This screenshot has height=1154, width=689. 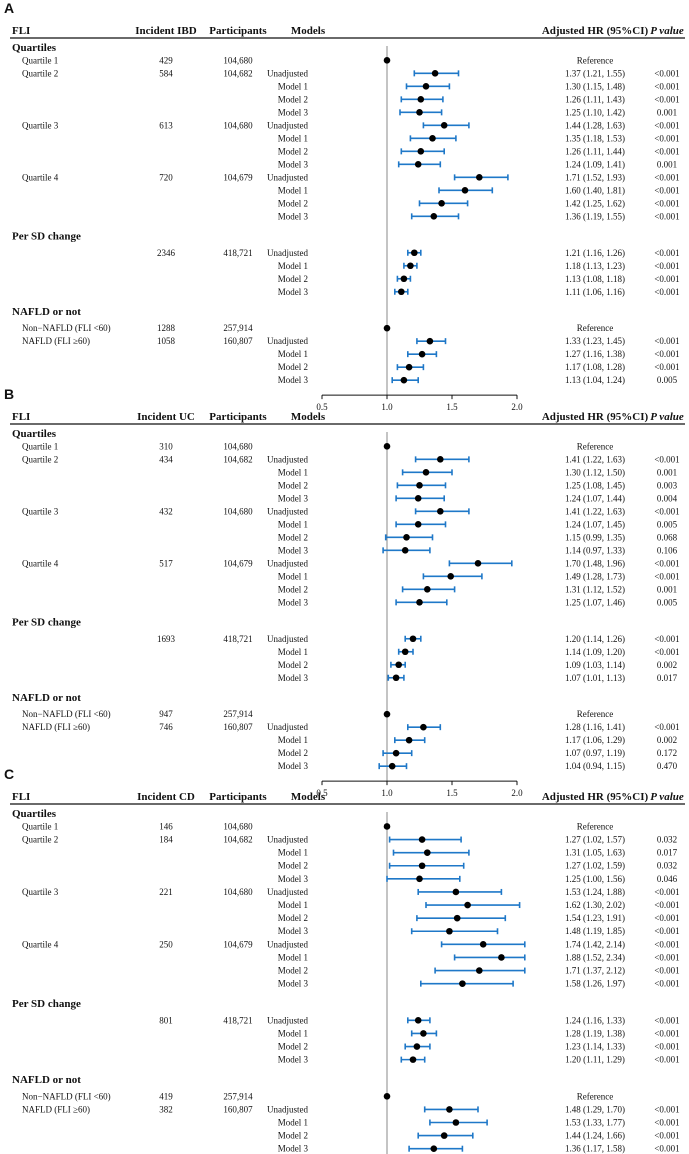 I want to click on row-hr-text: 1.49 (1.28, 1.73), so click(x=595, y=576).